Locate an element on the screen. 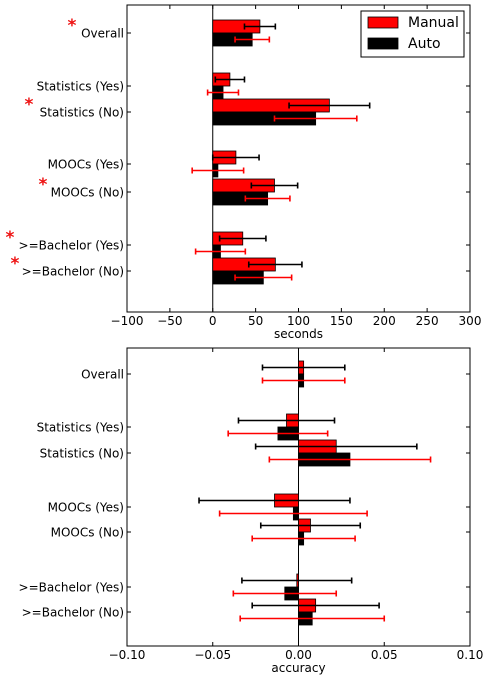  x-tick-label: 250 is located at coordinates (427, 321).